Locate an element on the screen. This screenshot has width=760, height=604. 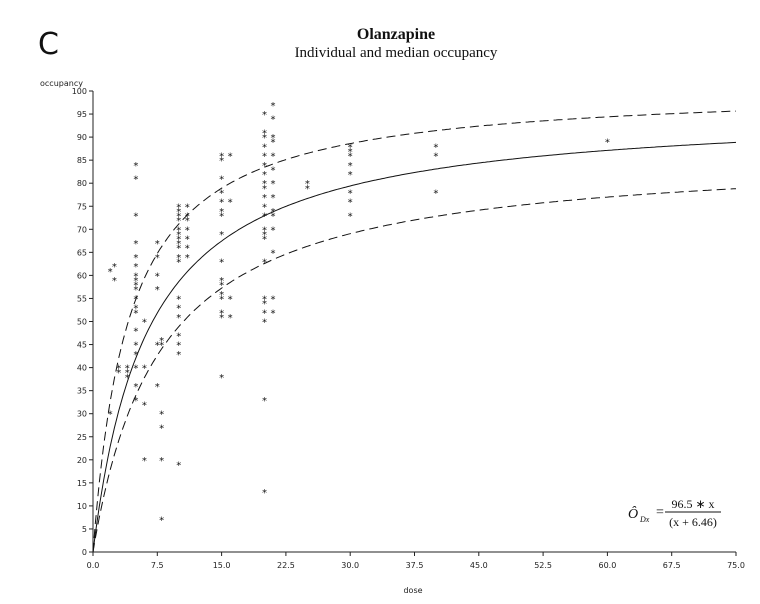
x-tick-label: 22.5 is located at coordinates (286, 565).